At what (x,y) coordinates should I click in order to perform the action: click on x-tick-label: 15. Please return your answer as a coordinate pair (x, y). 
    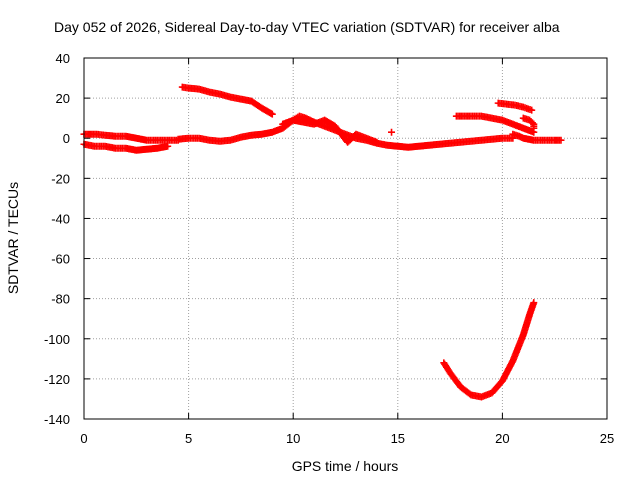
    Looking at the image, I should click on (398, 438).